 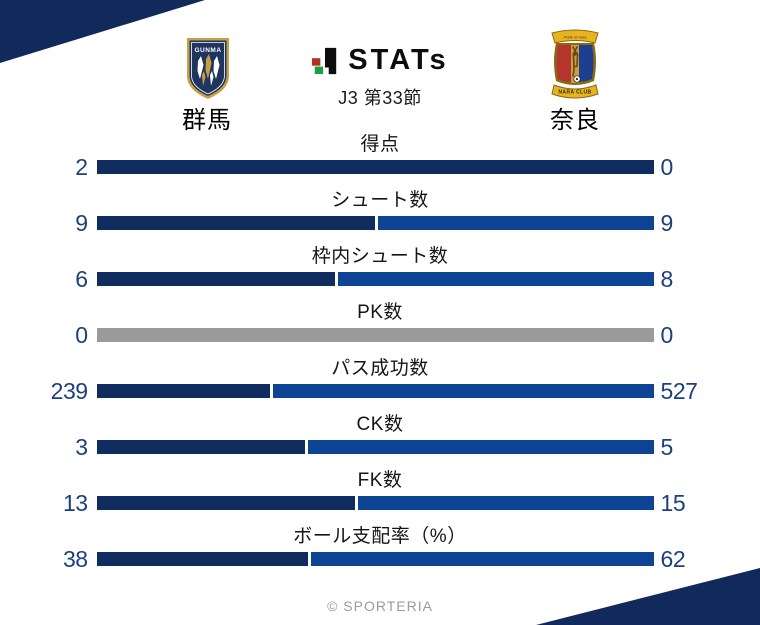 What do you see at coordinates (207, 50) in the screenshot?
I see `gunma-logo-text: GUNMA` at bounding box center [207, 50].